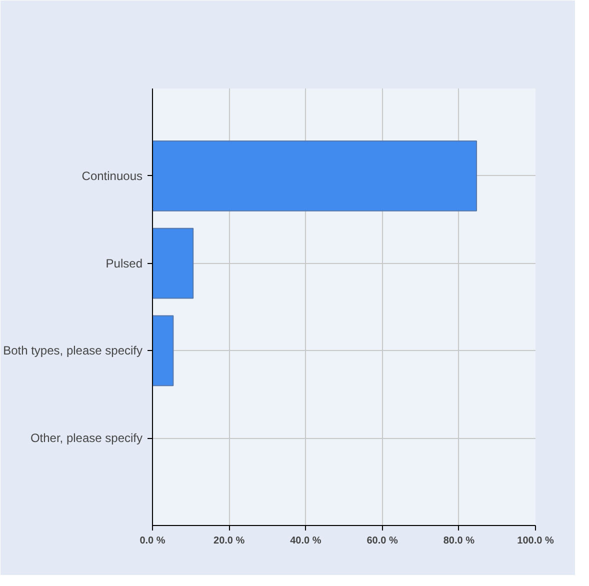 Image resolution: width=589 pixels, height=586 pixels. Describe the element at coordinates (86, 438) in the screenshot. I see `y-tick-label: Other, please specify` at that location.